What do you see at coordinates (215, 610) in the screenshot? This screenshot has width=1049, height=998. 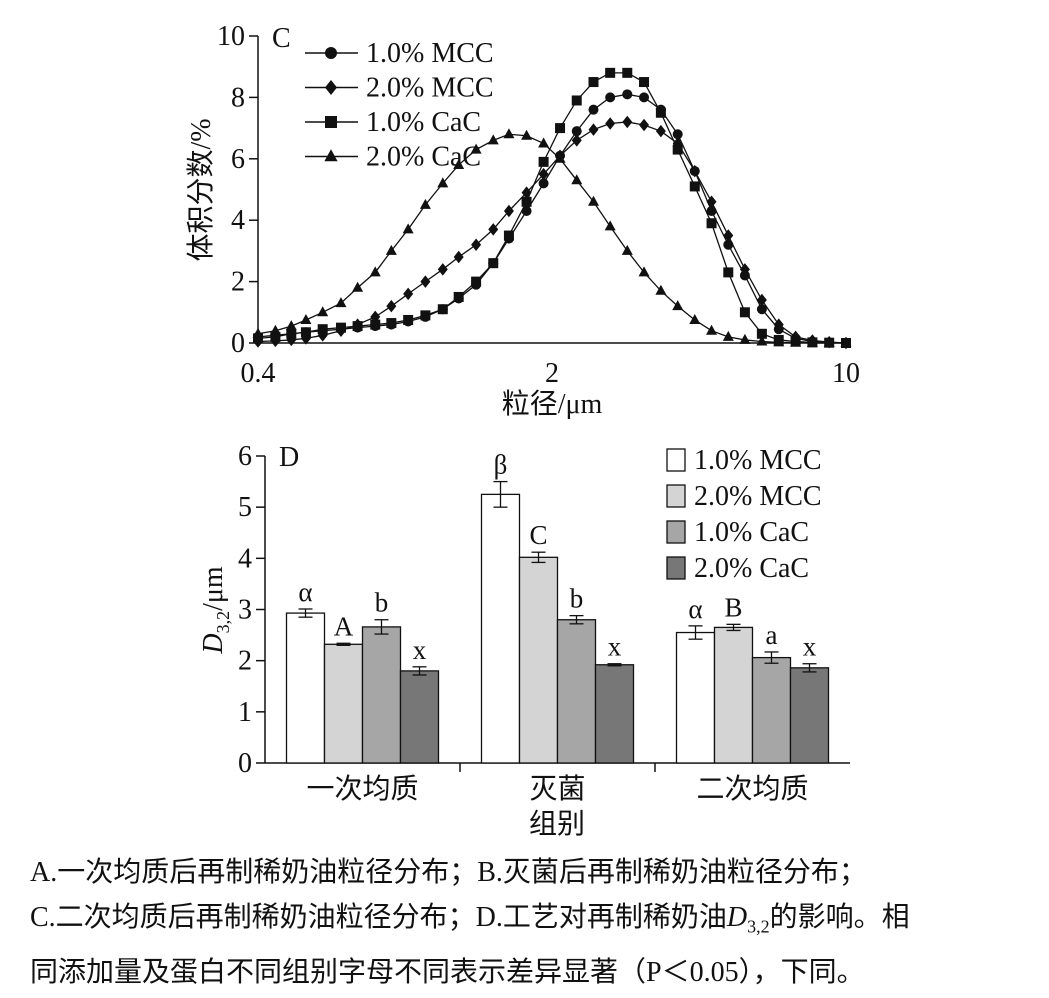 I see `panel-d-y-axis-label: D3,2/μm` at bounding box center [215, 610].